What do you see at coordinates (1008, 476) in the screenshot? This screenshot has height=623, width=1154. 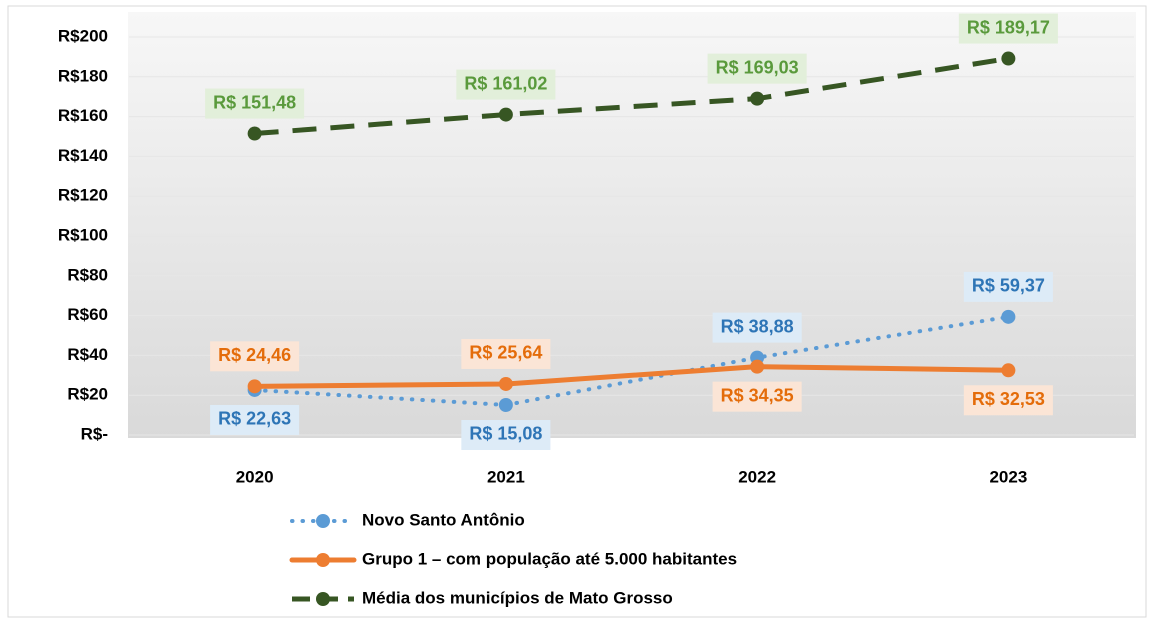 I see `x-tick-label: 2023` at bounding box center [1008, 476].